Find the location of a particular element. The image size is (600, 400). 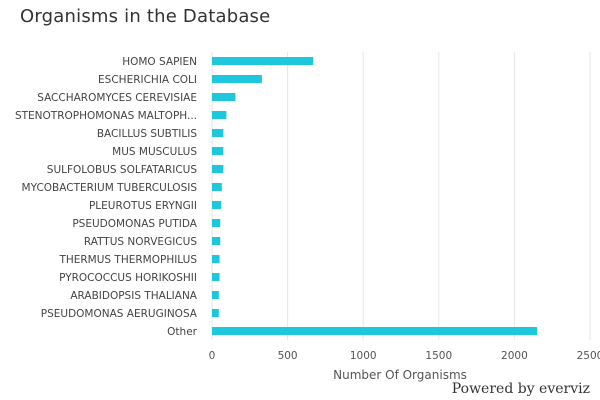

x-axis-title: Number Of Organisms is located at coordinates (400, 375).